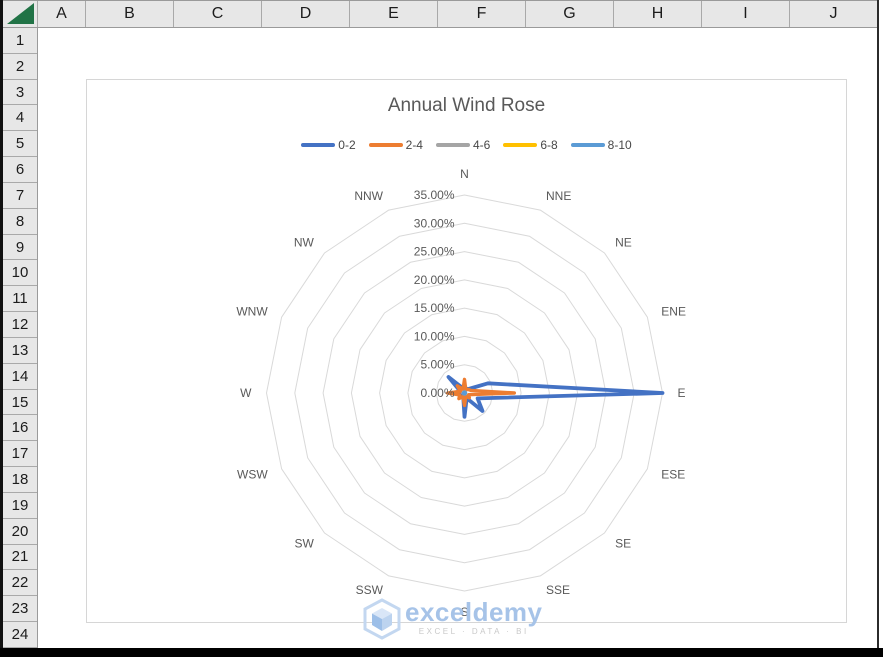 The image size is (883, 657). I want to click on row-header-1: 1, so click(20, 41).